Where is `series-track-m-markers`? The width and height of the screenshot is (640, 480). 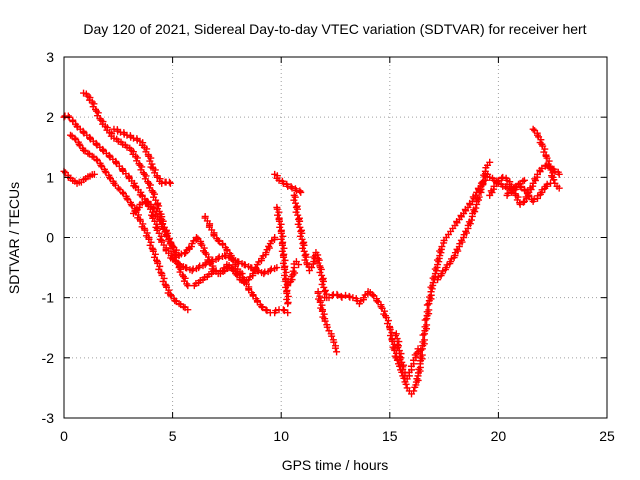
series-track-m-markers is located at coordinates (310, 246).